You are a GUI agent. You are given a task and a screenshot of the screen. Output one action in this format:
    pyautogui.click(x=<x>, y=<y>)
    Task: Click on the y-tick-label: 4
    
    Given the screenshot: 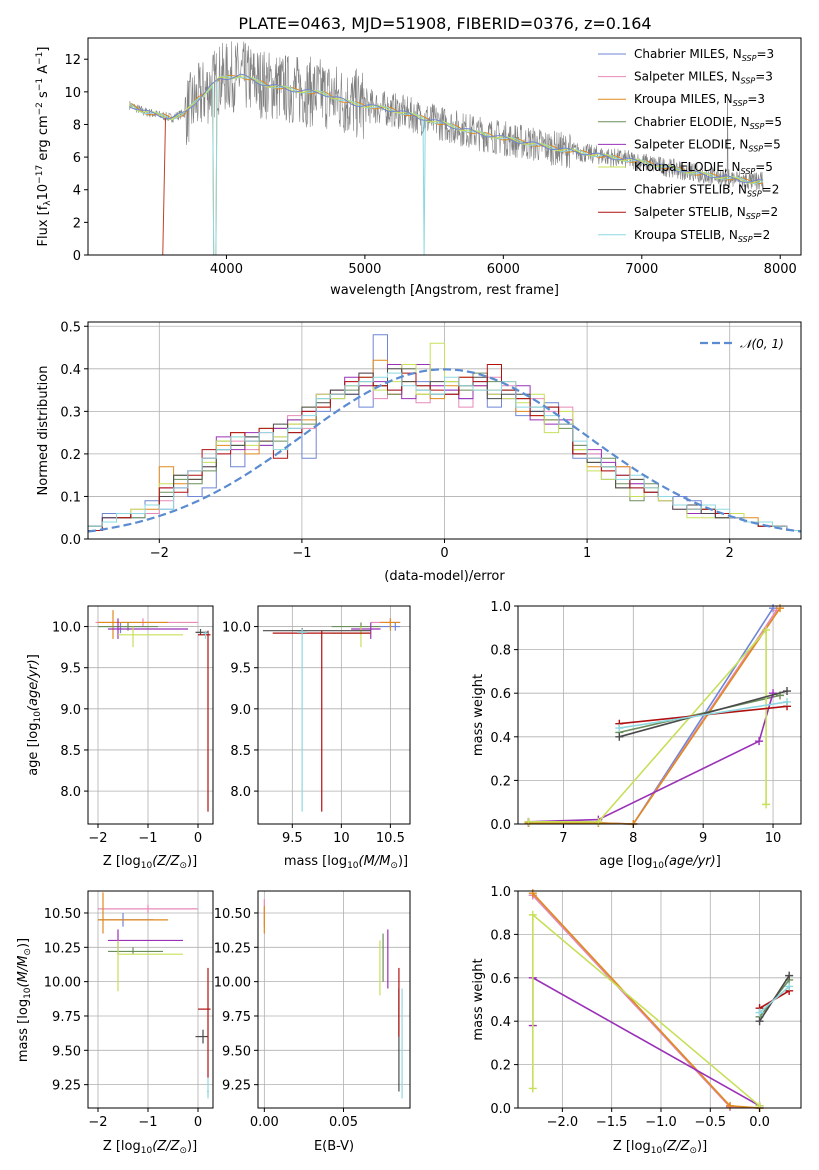 What is the action you would take?
    pyautogui.click(x=77, y=191)
    